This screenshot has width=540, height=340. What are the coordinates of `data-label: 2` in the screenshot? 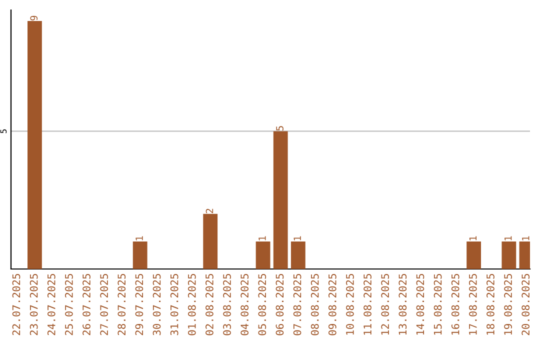 It's located at (210, 211).